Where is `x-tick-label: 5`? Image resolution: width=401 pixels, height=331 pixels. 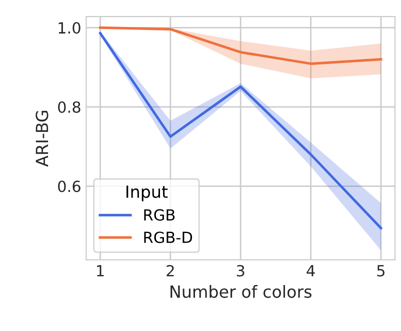 x-tick-label: 5 is located at coordinates (380, 271).